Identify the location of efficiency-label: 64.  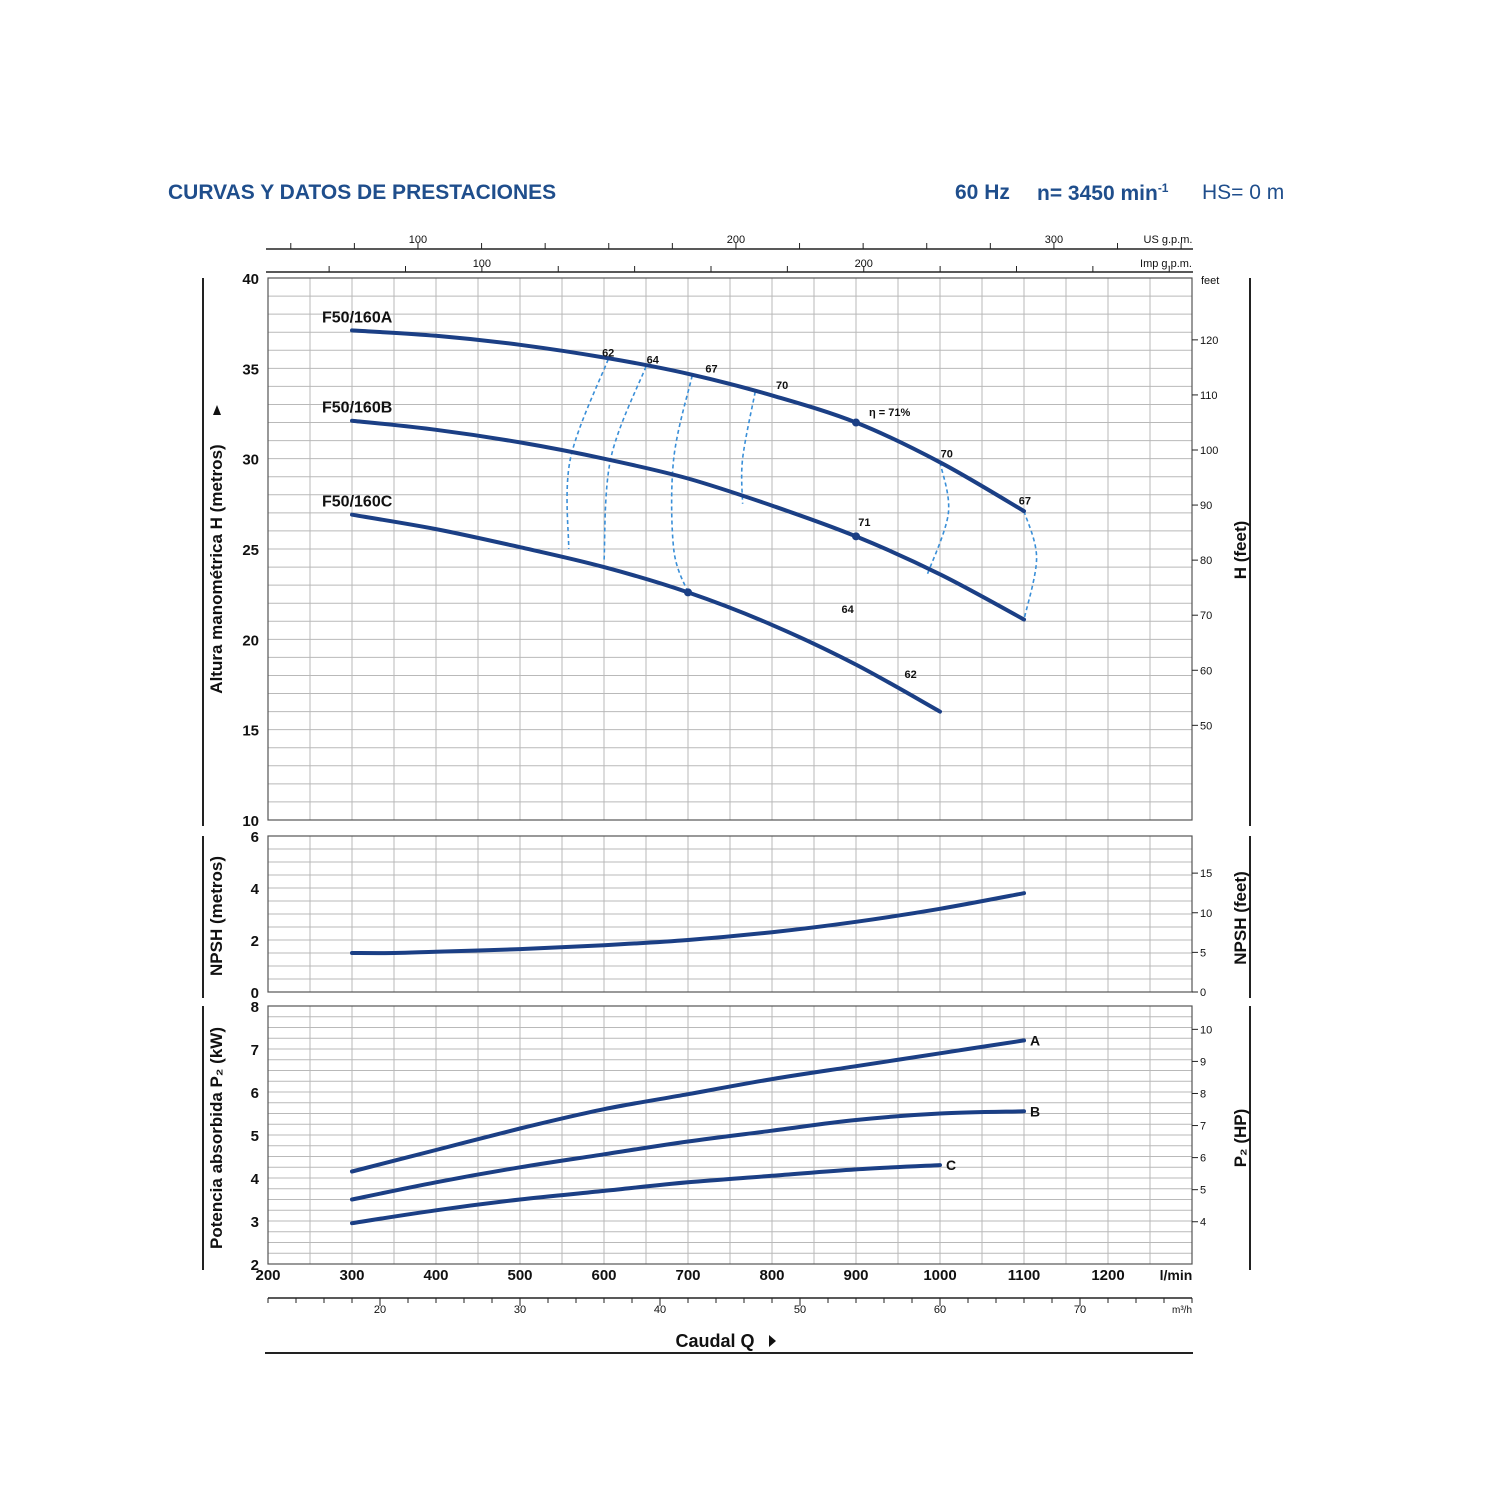
(653, 361).